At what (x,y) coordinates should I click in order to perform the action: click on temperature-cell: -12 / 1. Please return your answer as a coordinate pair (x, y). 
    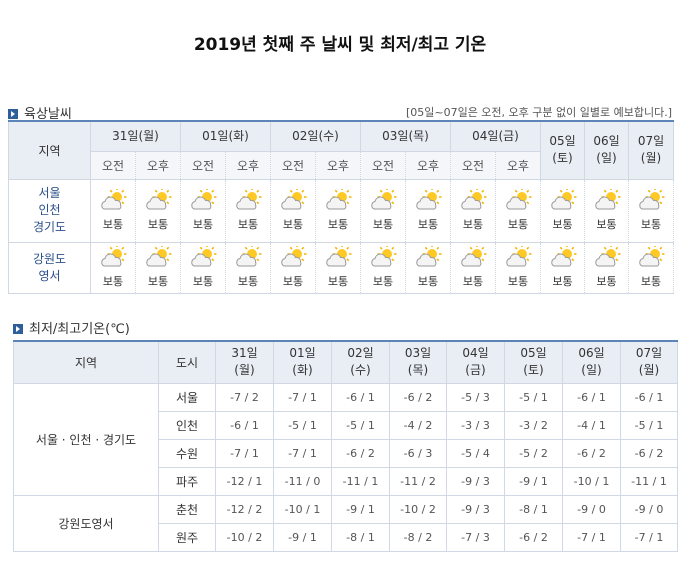
    Looking at the image, I should click on (244, 481).